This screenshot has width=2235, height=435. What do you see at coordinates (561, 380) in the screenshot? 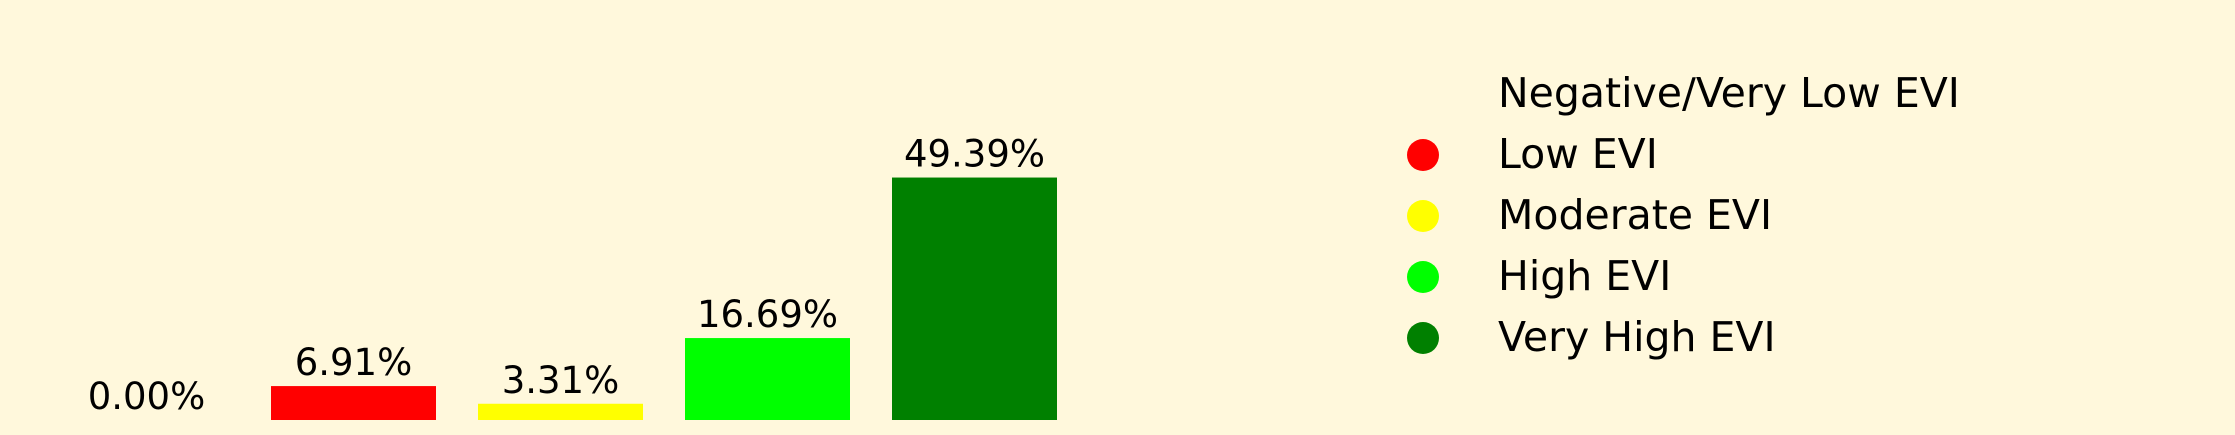
I see `bar-value-label-2: 3.31%` at bounding box center [561, 380].